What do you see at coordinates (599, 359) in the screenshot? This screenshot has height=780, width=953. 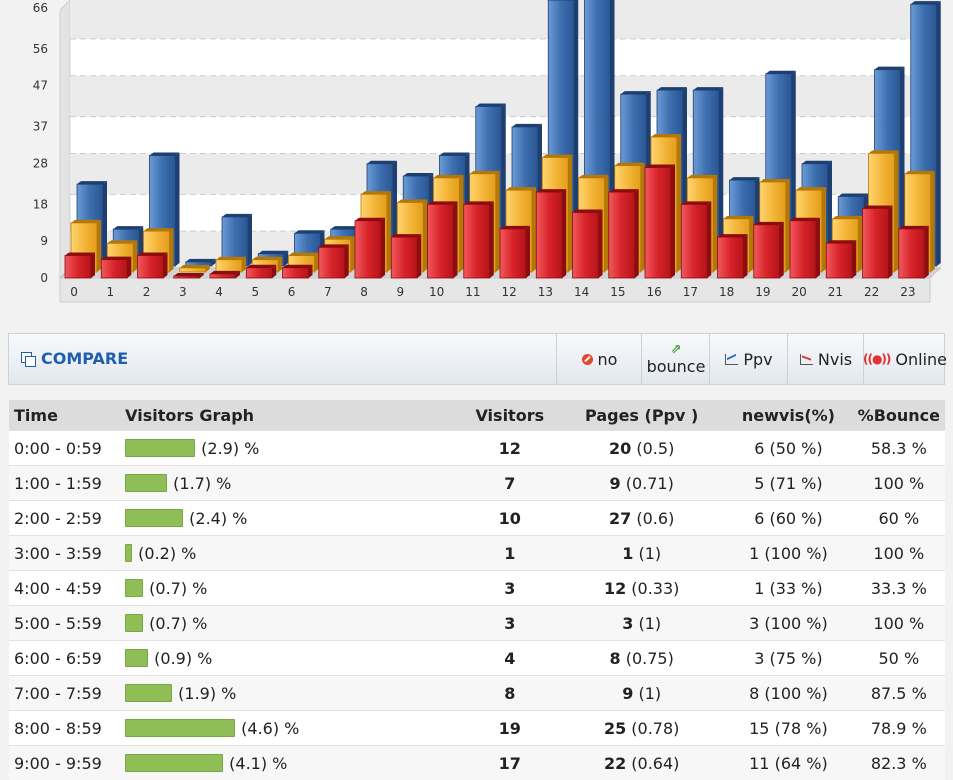 I see `no-filter-button: no` at bounding box center [599, 359].